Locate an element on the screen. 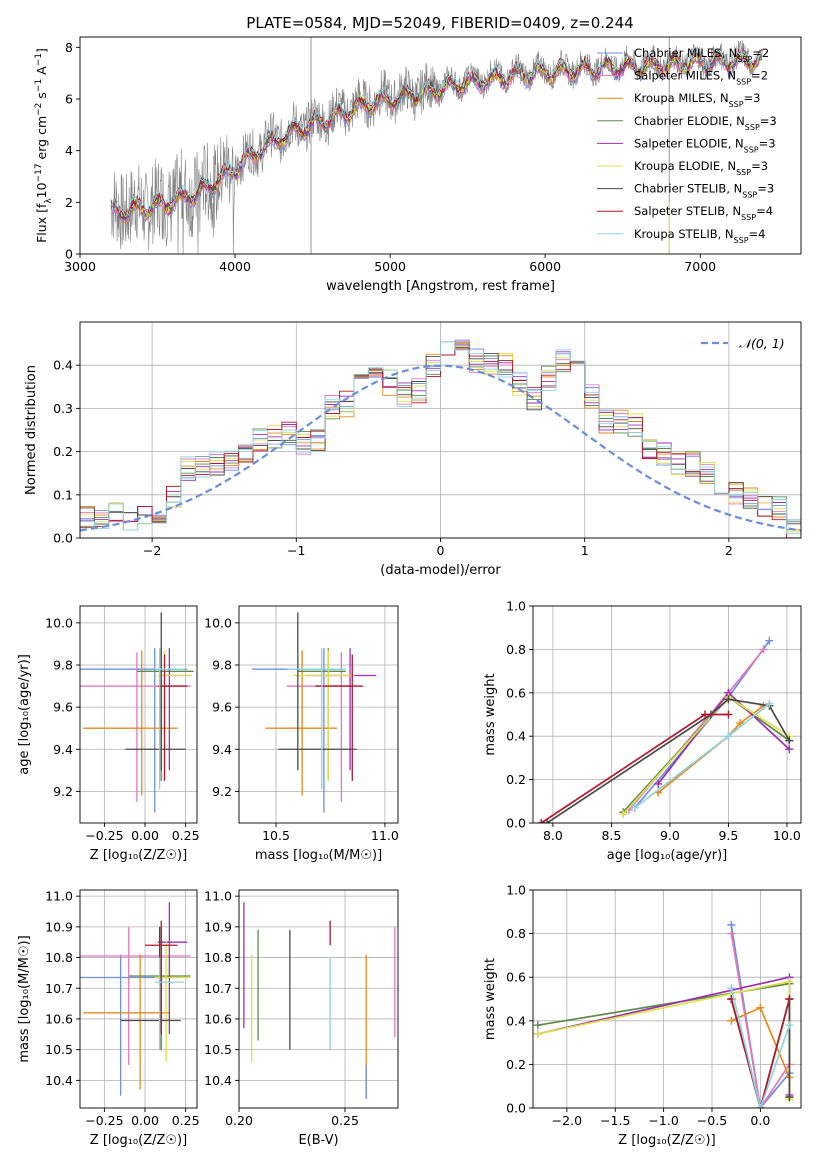  x-tick-label: 8.5 is located at coordinates (611, 835).